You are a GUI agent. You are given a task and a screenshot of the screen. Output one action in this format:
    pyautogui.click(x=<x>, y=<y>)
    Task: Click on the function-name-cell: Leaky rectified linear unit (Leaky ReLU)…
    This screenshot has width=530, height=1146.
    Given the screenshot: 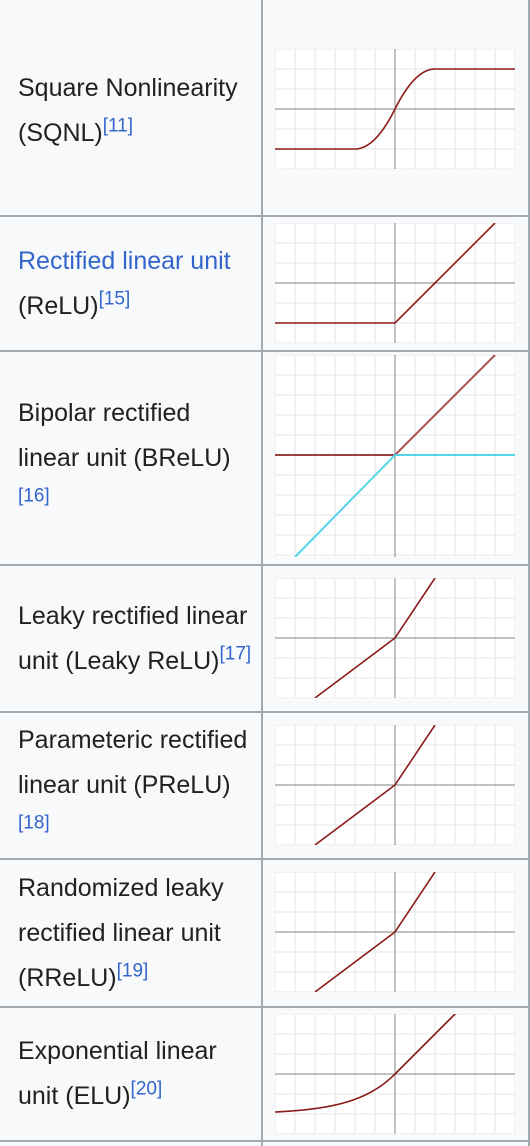 What is the action you would take?
    pyautogui.click(x=130, y=638)
    